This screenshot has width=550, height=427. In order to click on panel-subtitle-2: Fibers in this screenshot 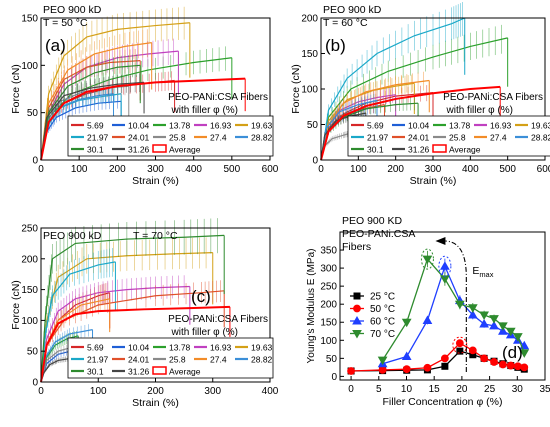, I will do `click(356, 247)`.